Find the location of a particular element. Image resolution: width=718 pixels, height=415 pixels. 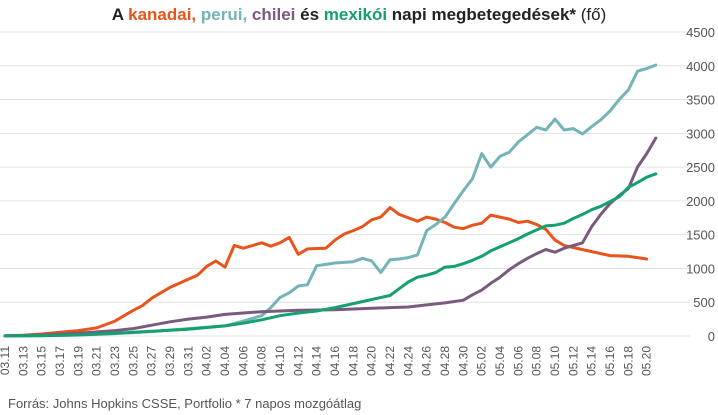

y-tick-label: 0 is located at coordinates (711, 336).